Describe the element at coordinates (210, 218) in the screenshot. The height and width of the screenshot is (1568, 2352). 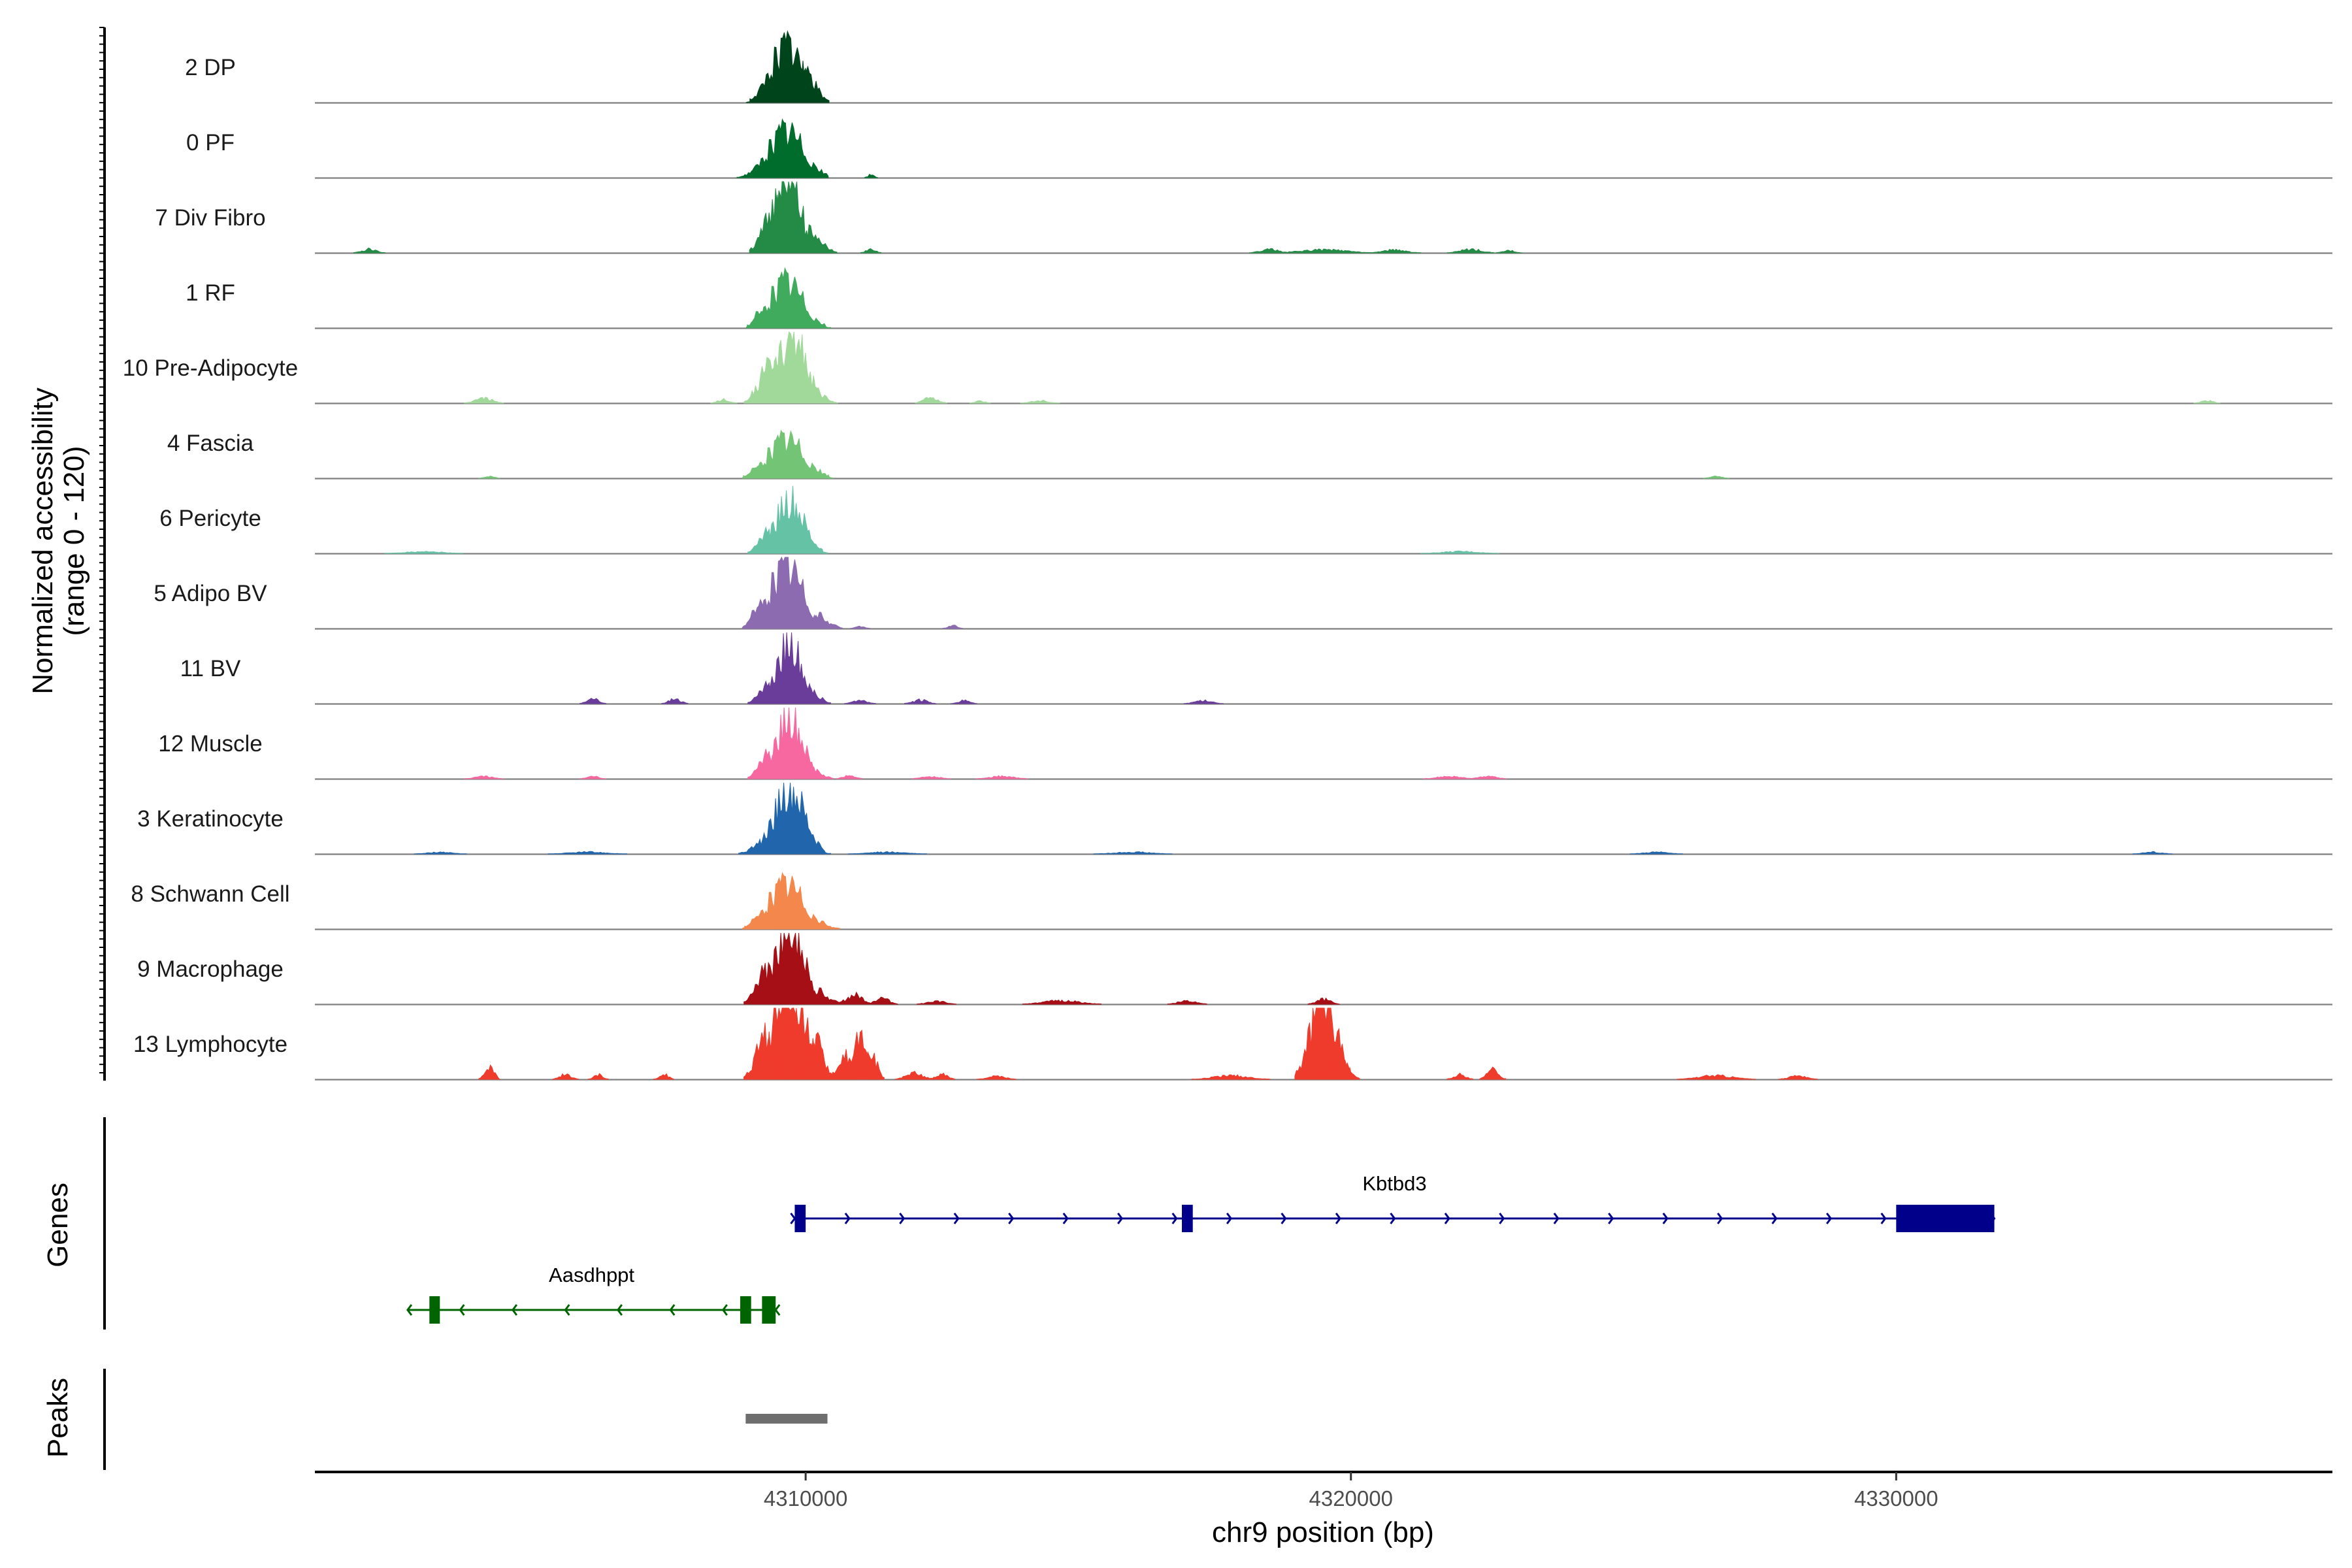
I see `track-label: 7 Div Fibro` at that location.